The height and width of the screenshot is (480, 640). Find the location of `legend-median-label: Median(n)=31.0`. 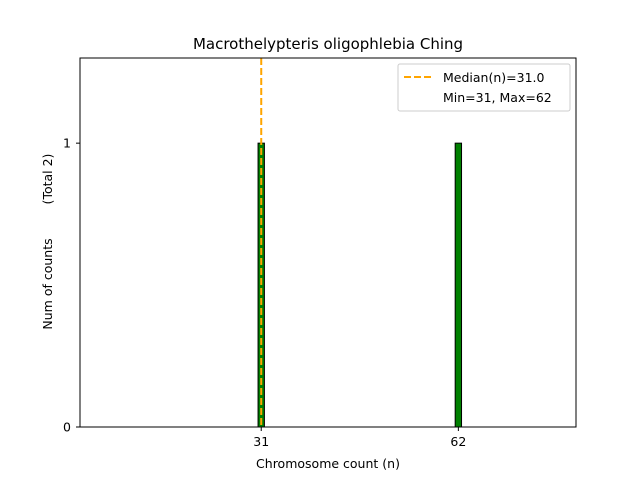

legend-median-label: Median(n)=31.0 is located at coordinates (493, 77).